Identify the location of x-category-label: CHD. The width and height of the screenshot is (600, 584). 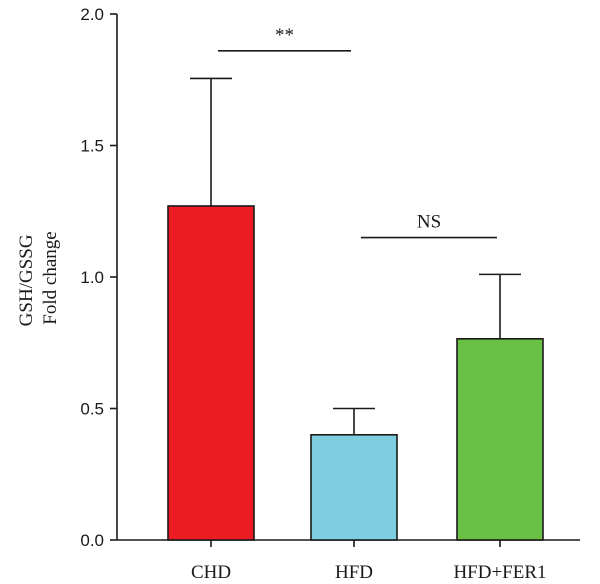
(211, 572).